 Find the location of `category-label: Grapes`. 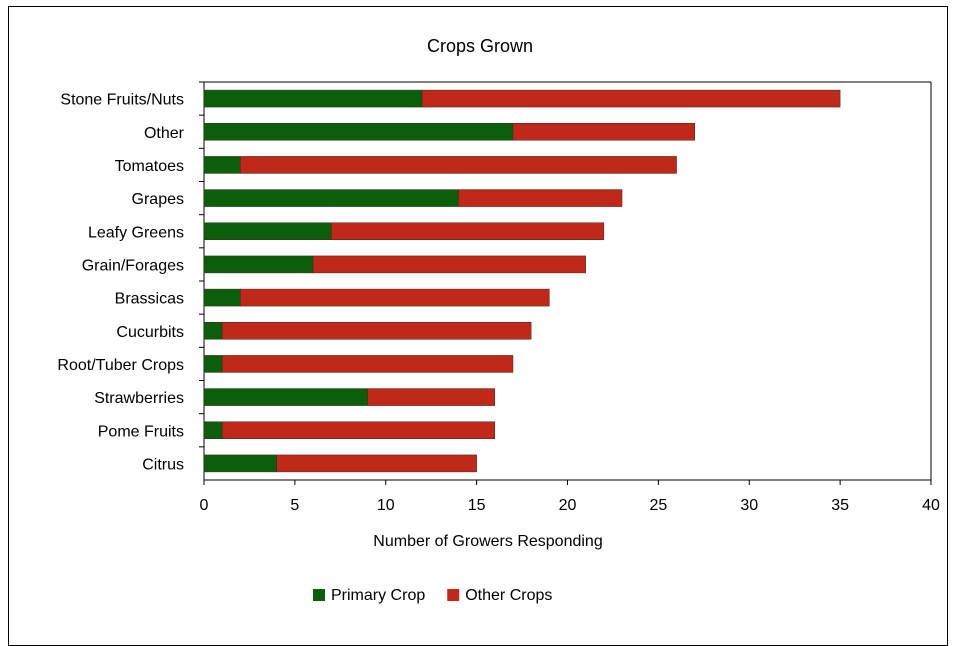

category-label: Grapes is located at coordinates (158, 199).